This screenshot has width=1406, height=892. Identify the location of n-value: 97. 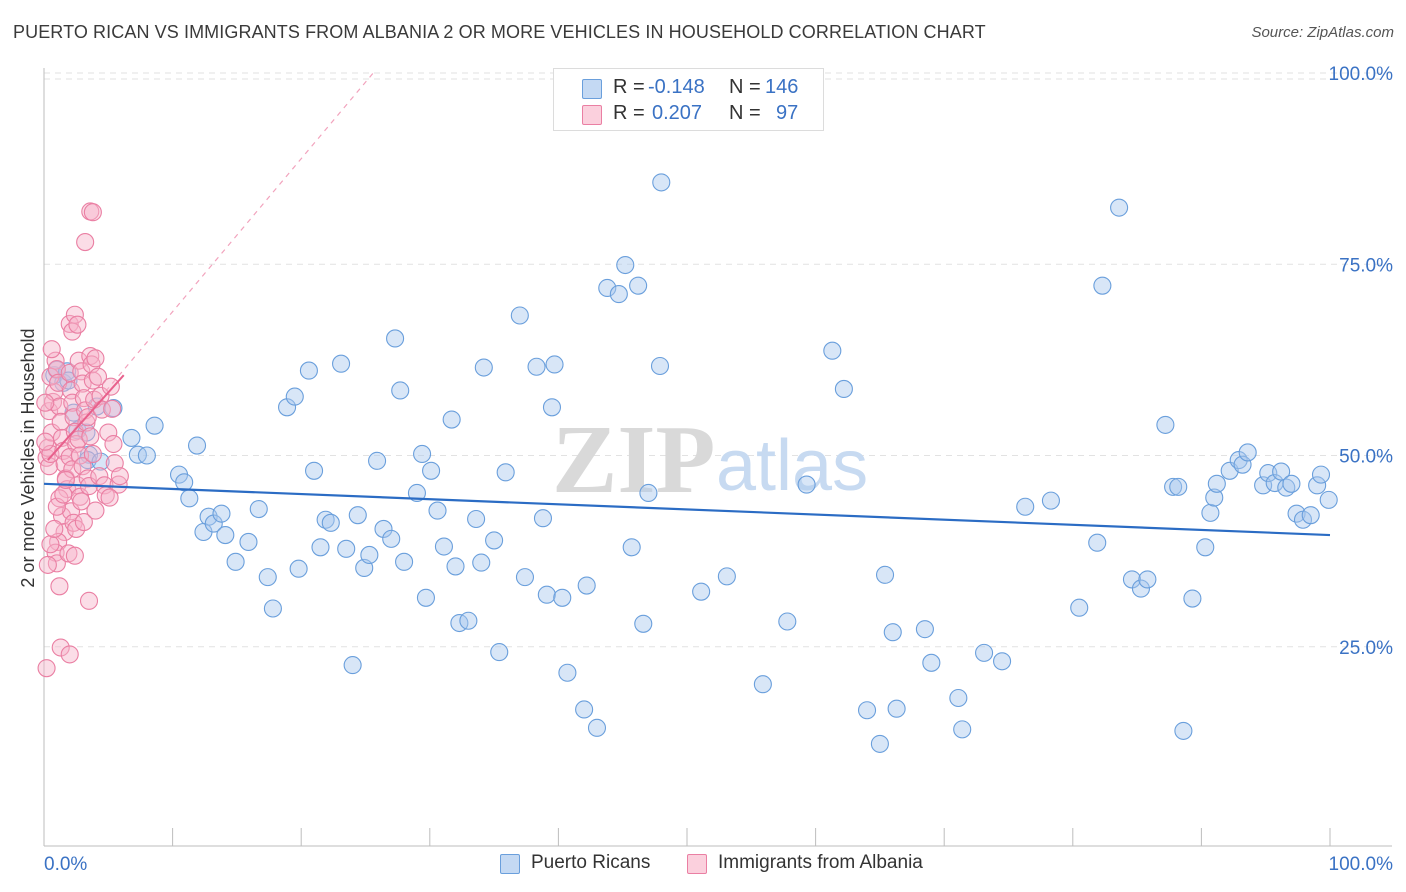
(787, 113).